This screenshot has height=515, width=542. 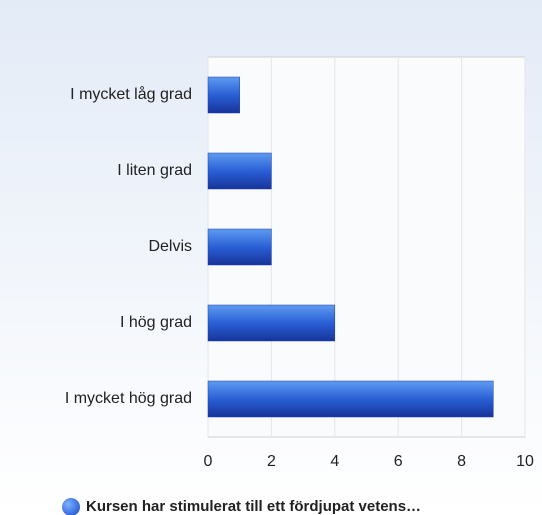 What do you see at coordinates (170, 246) in the screenshot?
I see `y-tick-label: Delvis` at bounding box center [170, 246].